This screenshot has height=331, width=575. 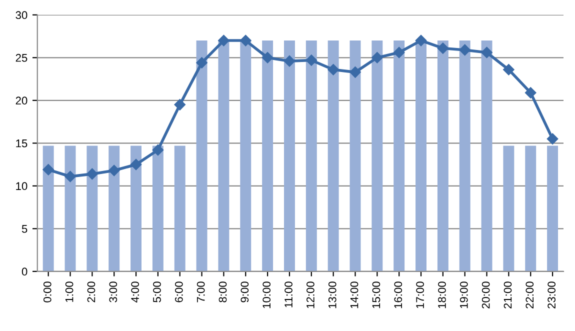 What do you see at coordinates (354, 295) in the screenshot?
I see `x-tick-label: 14:00` at bounding box center [354, 295].